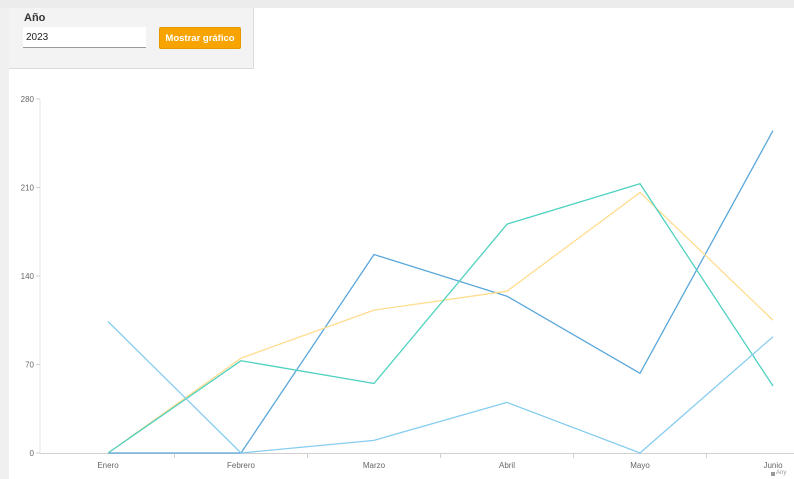 Image resolution: width=794 pixels, height=479 pixels. What do you see at coordinates (507, 465) in the screenshot?
I see `x-tick-label: Abril` at bounding box center [507, 465].